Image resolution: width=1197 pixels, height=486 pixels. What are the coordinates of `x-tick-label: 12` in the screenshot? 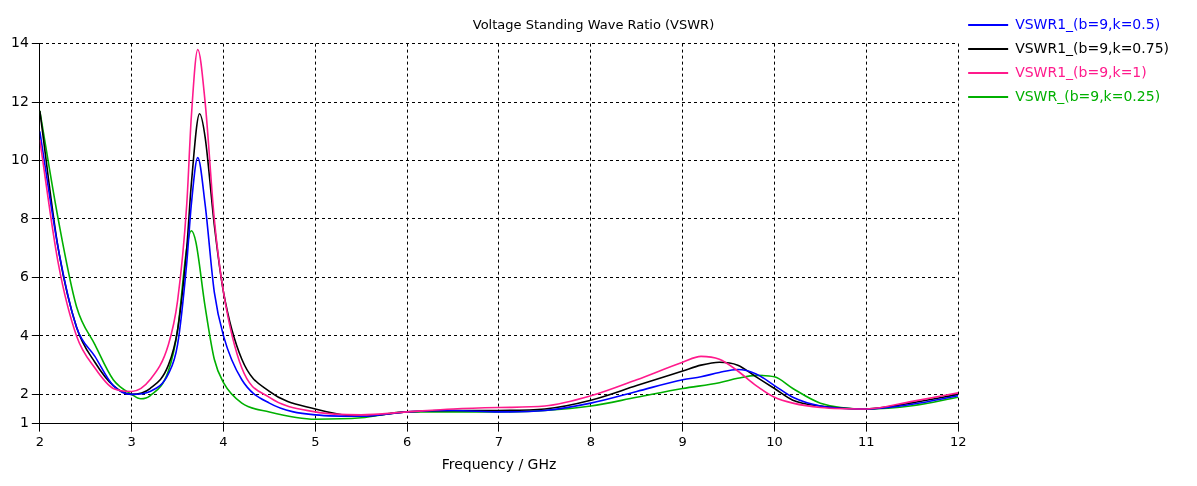 It's located at (958, 441).